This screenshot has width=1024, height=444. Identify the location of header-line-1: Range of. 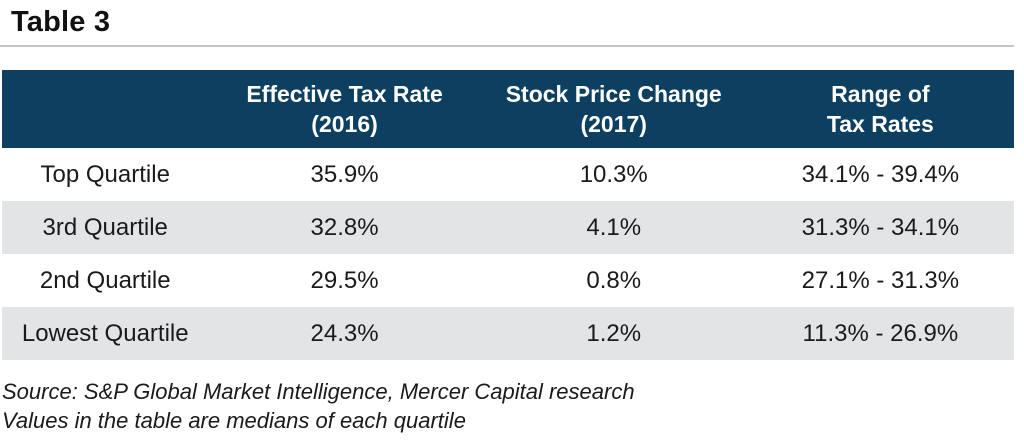
(880, 94).